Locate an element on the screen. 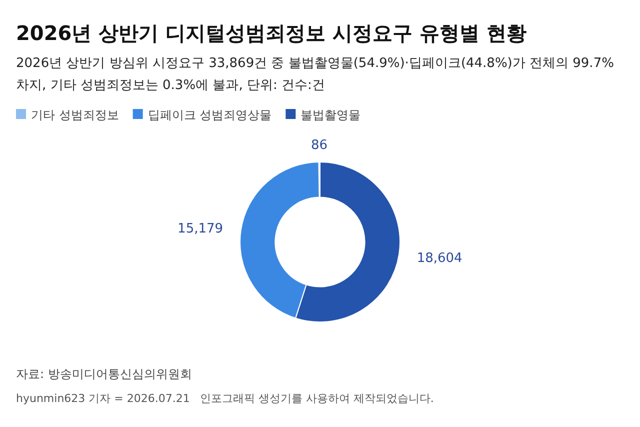 The width and height of the screenshot is (640, 427). data-label: 86 is located at coordinates (319, 146).